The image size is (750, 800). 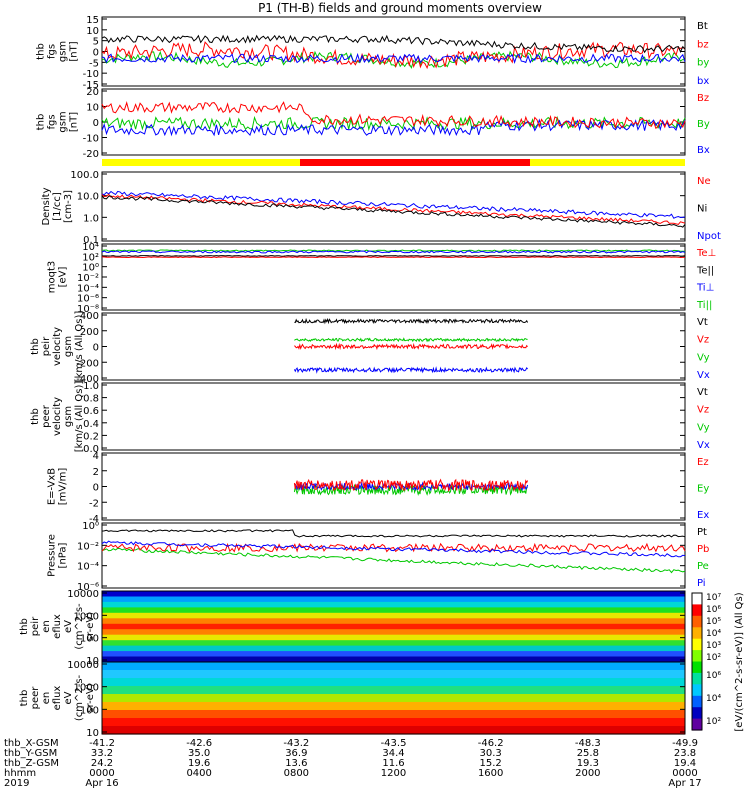 What do you see at coordinates (713, 598) in the screenshot?
I see `colorbar-tick-label: 10⁷` at bounding box center [713, 598].